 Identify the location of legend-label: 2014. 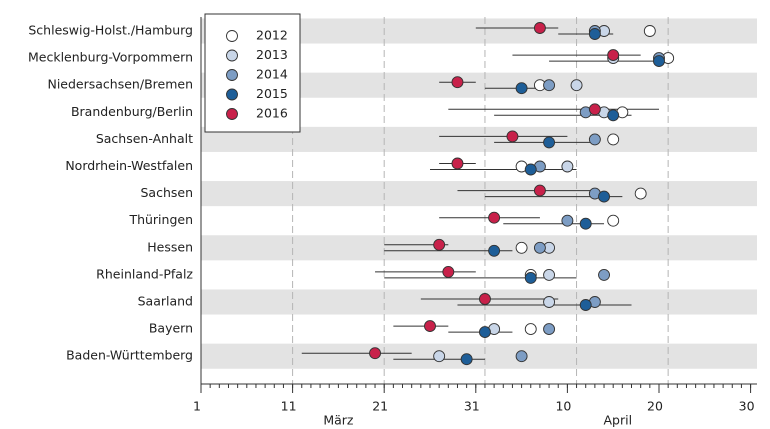
(272, 74).